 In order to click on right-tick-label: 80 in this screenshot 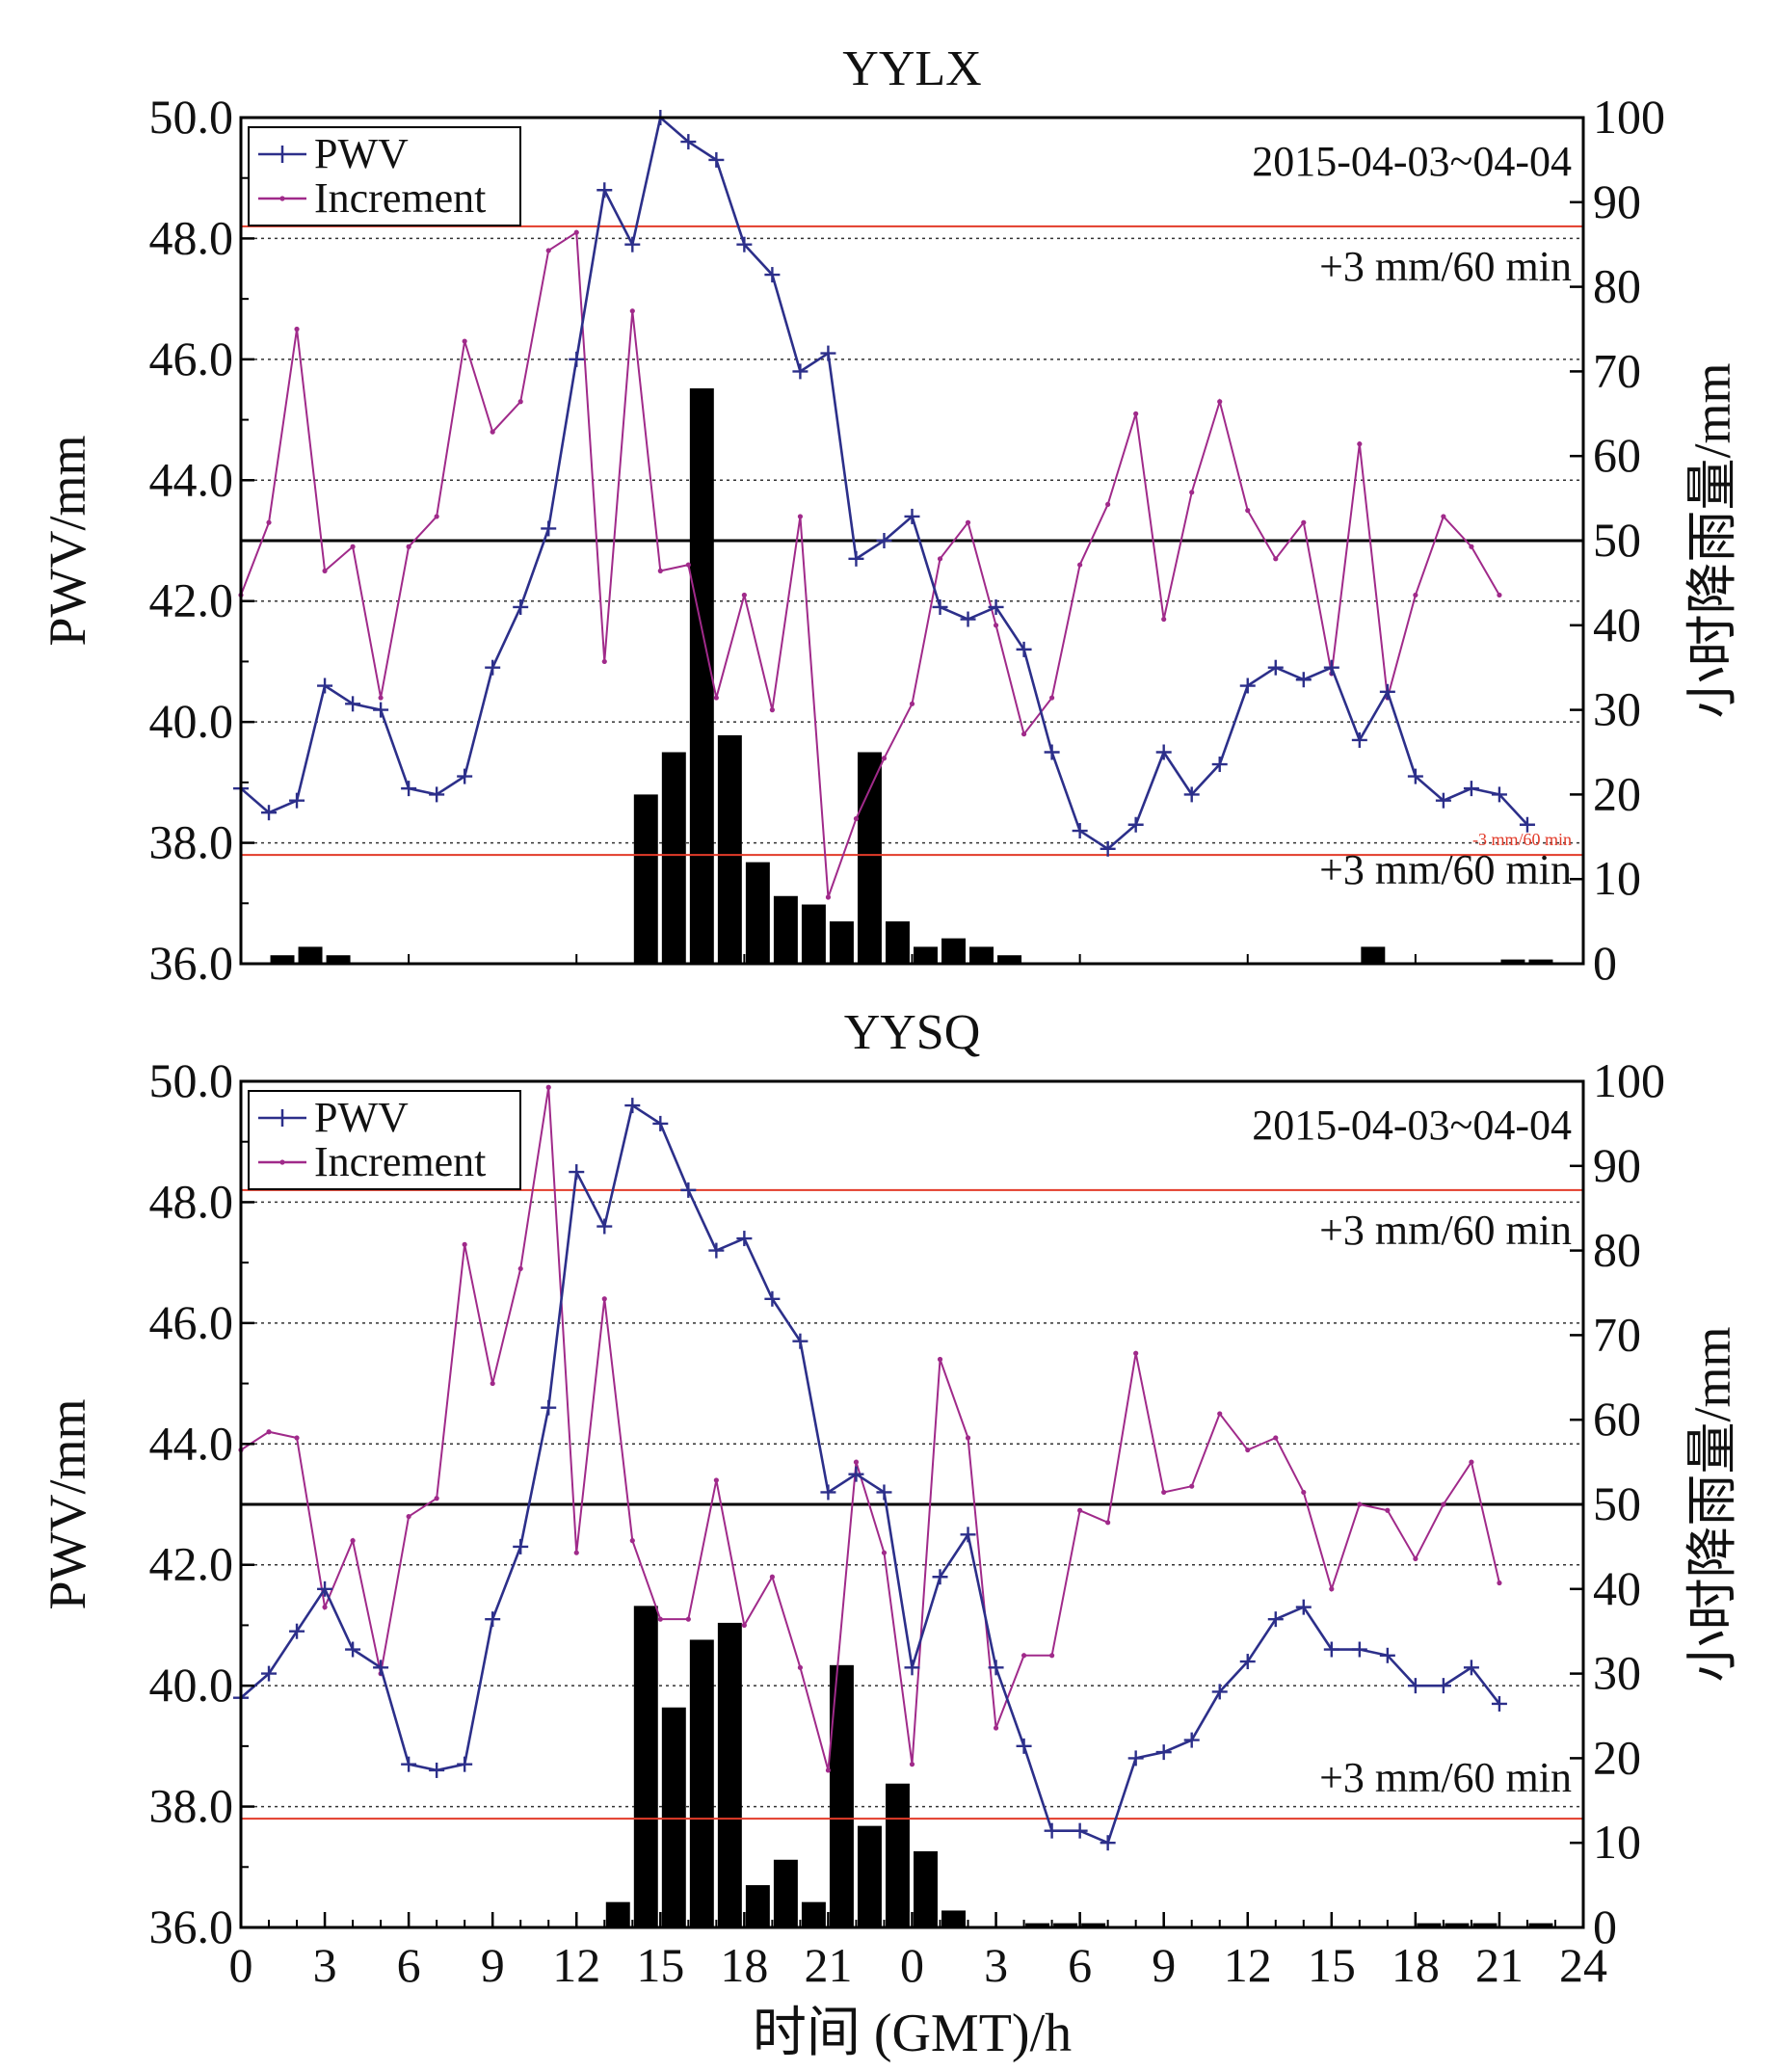, I will do `click(1617, 1250)`.